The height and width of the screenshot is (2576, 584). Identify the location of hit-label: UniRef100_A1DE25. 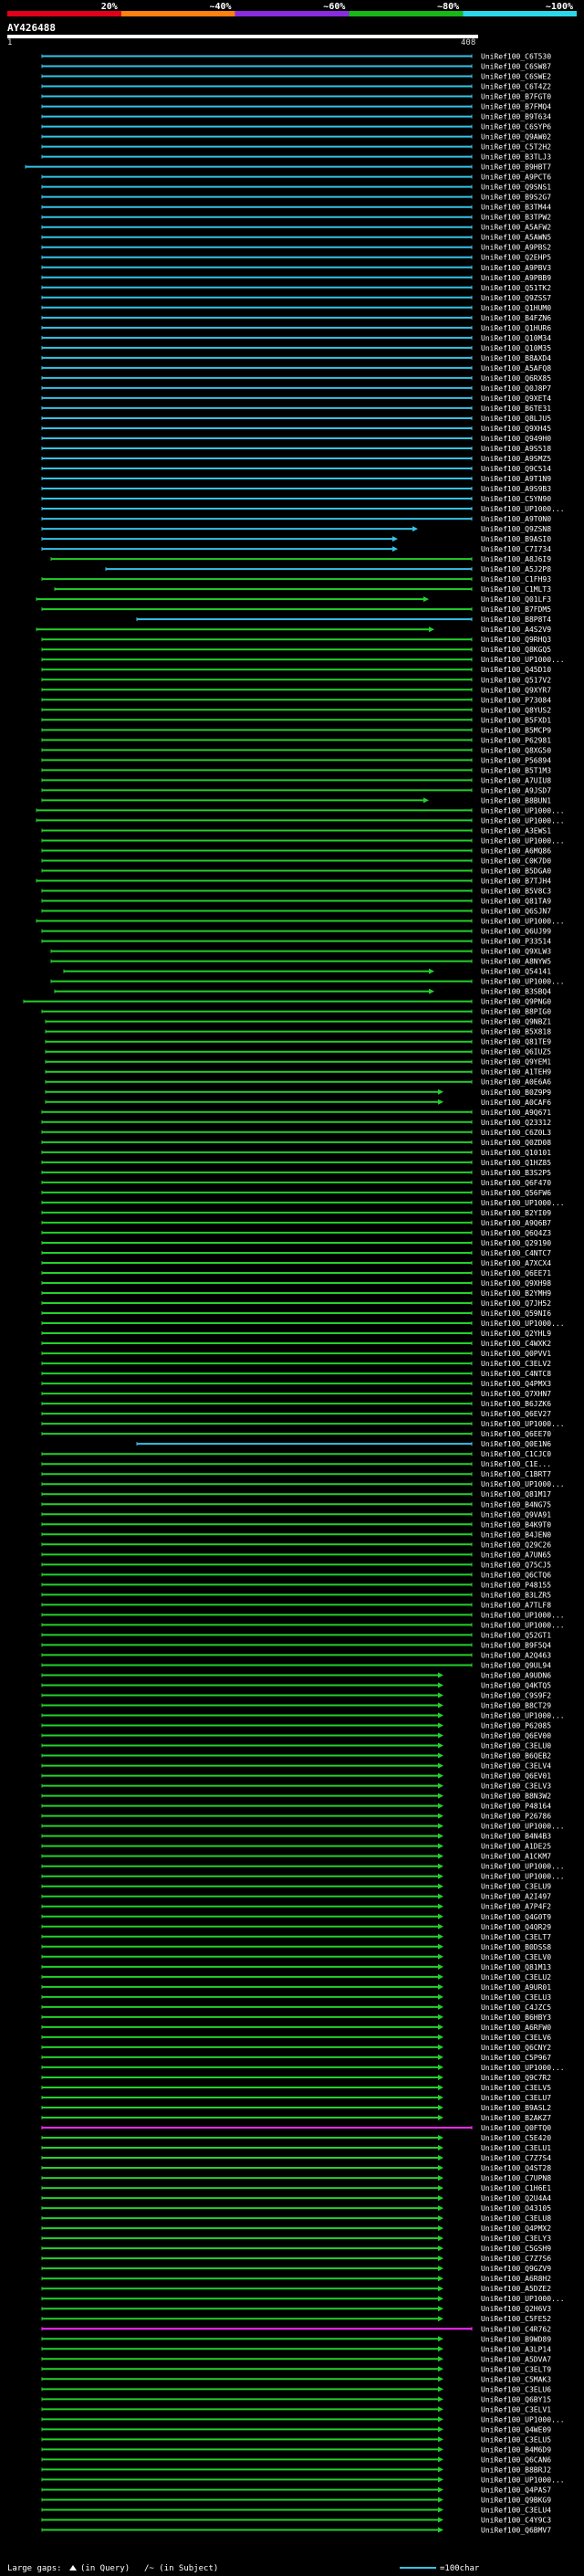
(516, 1847).